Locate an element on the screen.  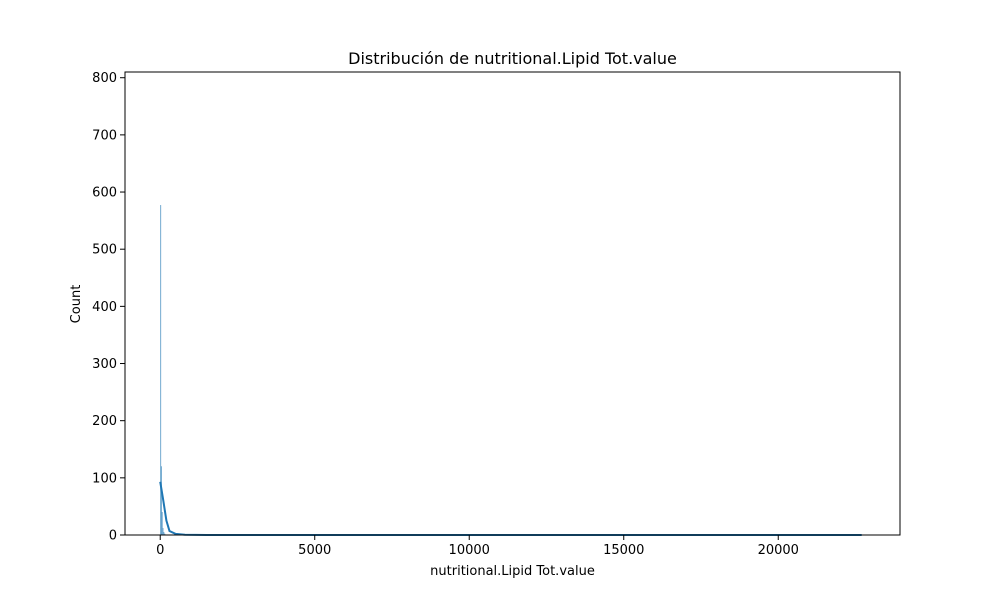
x-tick-label-3: 15000 is located at coordinates (623, 550).